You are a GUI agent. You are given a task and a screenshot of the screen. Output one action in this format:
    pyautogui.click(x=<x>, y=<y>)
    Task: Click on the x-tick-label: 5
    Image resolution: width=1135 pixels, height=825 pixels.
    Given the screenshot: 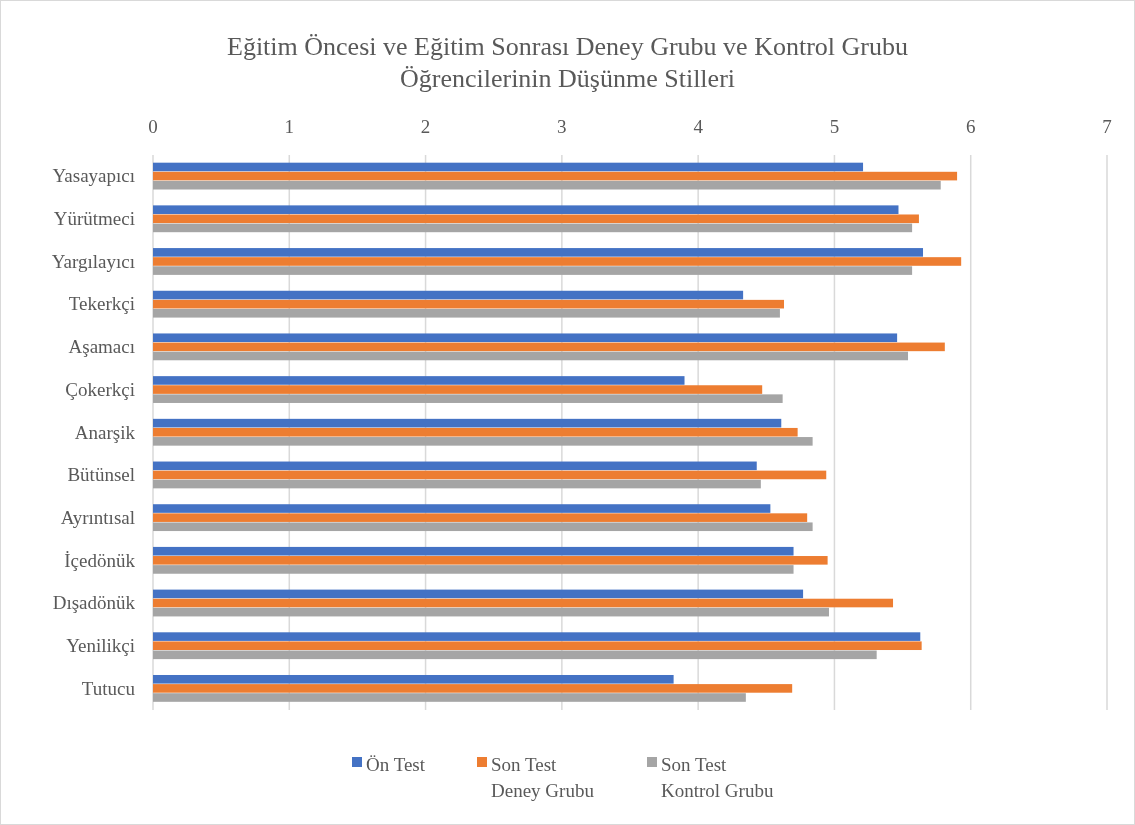 What is the action you would take?
    pyautogui.click(x=834, y=126)
    